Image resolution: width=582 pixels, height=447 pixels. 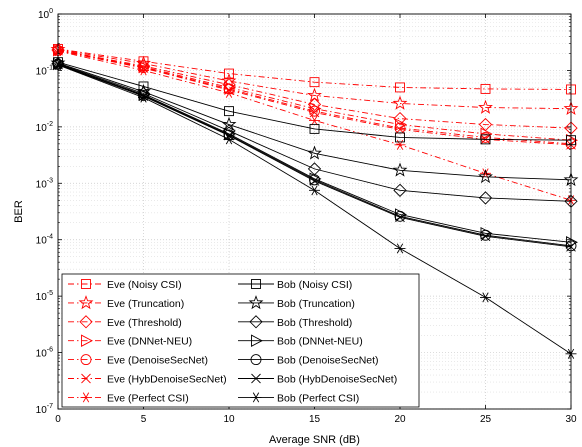 I want to click on legend-item: Eve (DenoiseSecNet), so click(x=138, y=360).